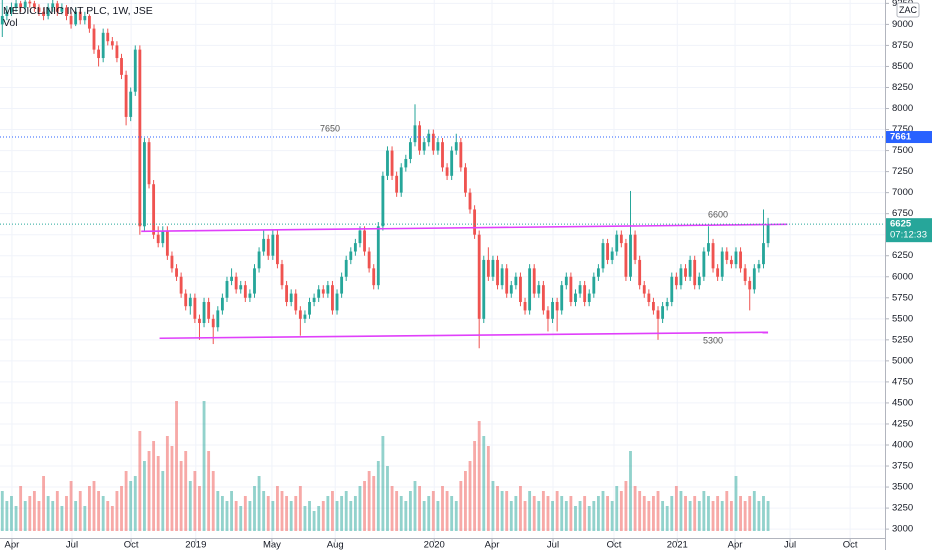  Describe the element at coordinates (713, 340) in the screenshot. I see `annotation: 5300` at that location.